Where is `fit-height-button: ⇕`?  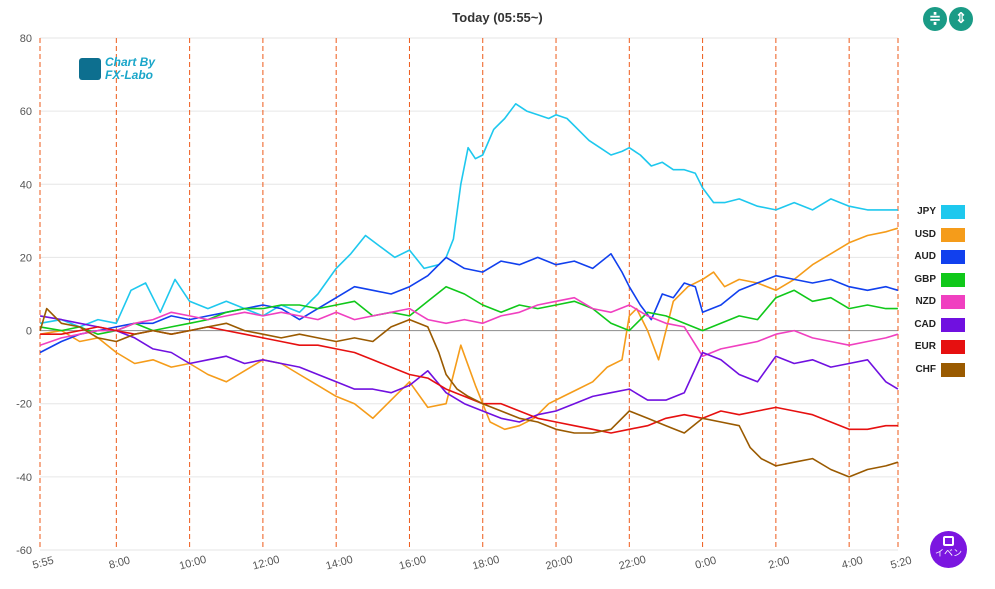 fit-height-button: ⇕ is located at coordinates (961, 19).